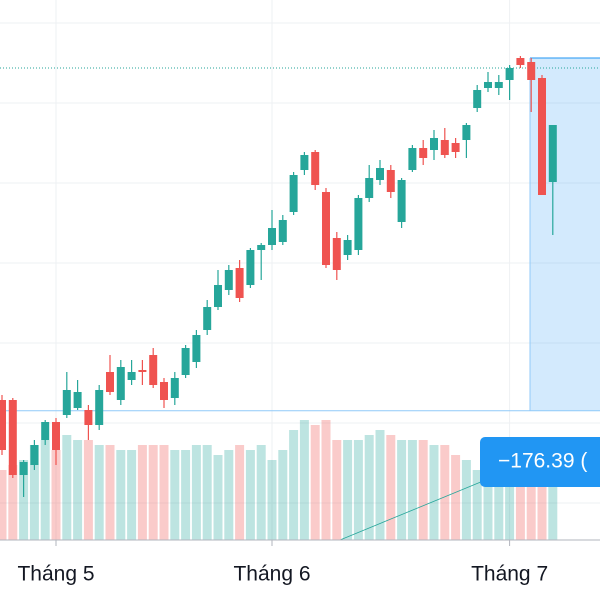 This screenshot has height=600, width=600. I want to click on measure-label: −176.39 (, so click(542, 461).